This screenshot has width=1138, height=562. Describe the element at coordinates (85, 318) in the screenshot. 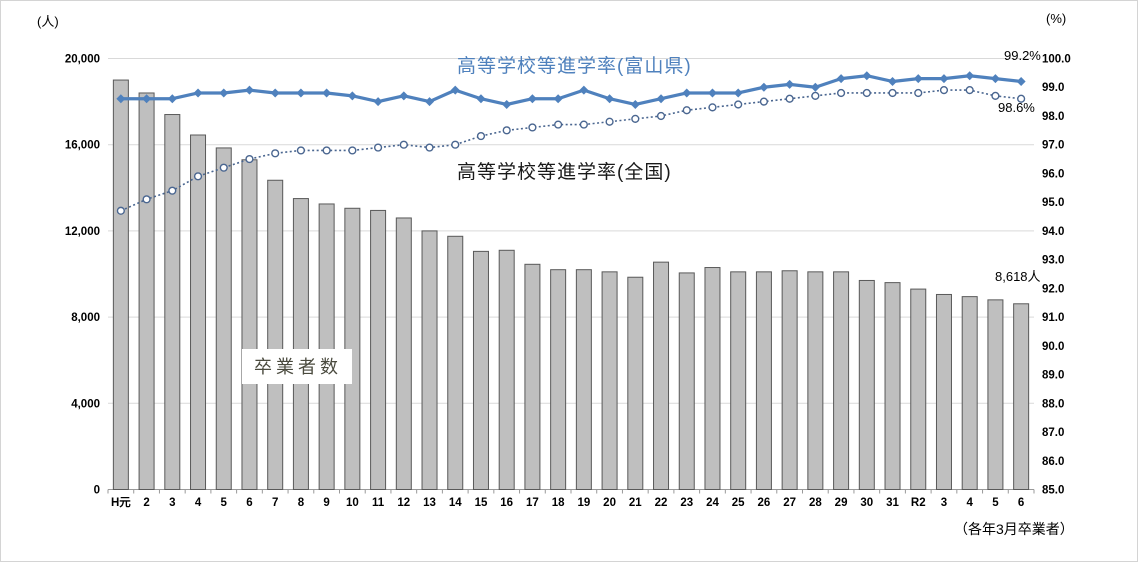

I see `svg-text: 8,000` at that location.